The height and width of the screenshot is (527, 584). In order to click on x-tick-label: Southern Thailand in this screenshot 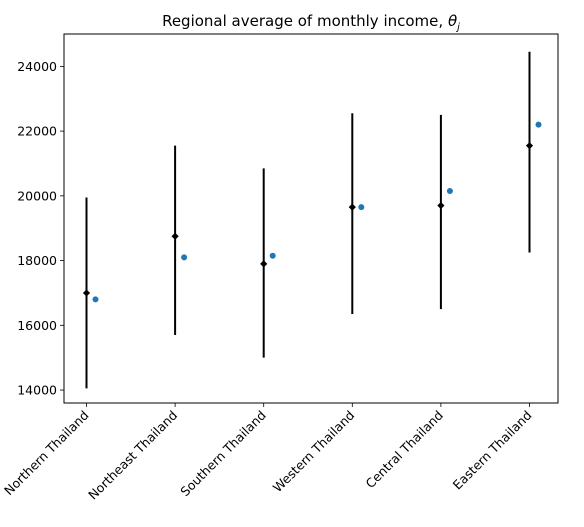, I will do `click(223, 454)`.